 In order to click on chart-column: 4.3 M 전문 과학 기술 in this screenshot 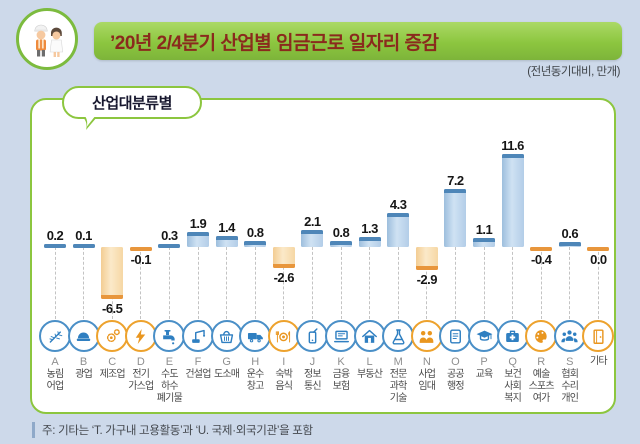, I will do `click(398, 256)`.